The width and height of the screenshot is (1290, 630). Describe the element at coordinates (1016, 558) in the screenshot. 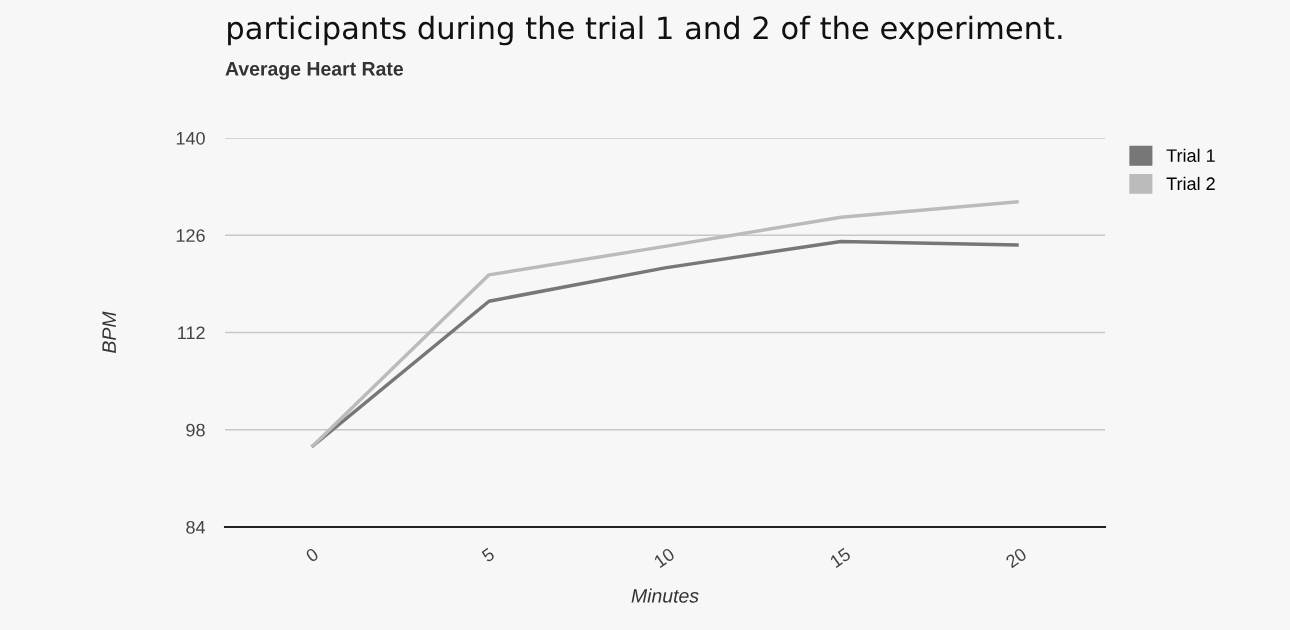

I see `x-tick-label: 20` at that location.